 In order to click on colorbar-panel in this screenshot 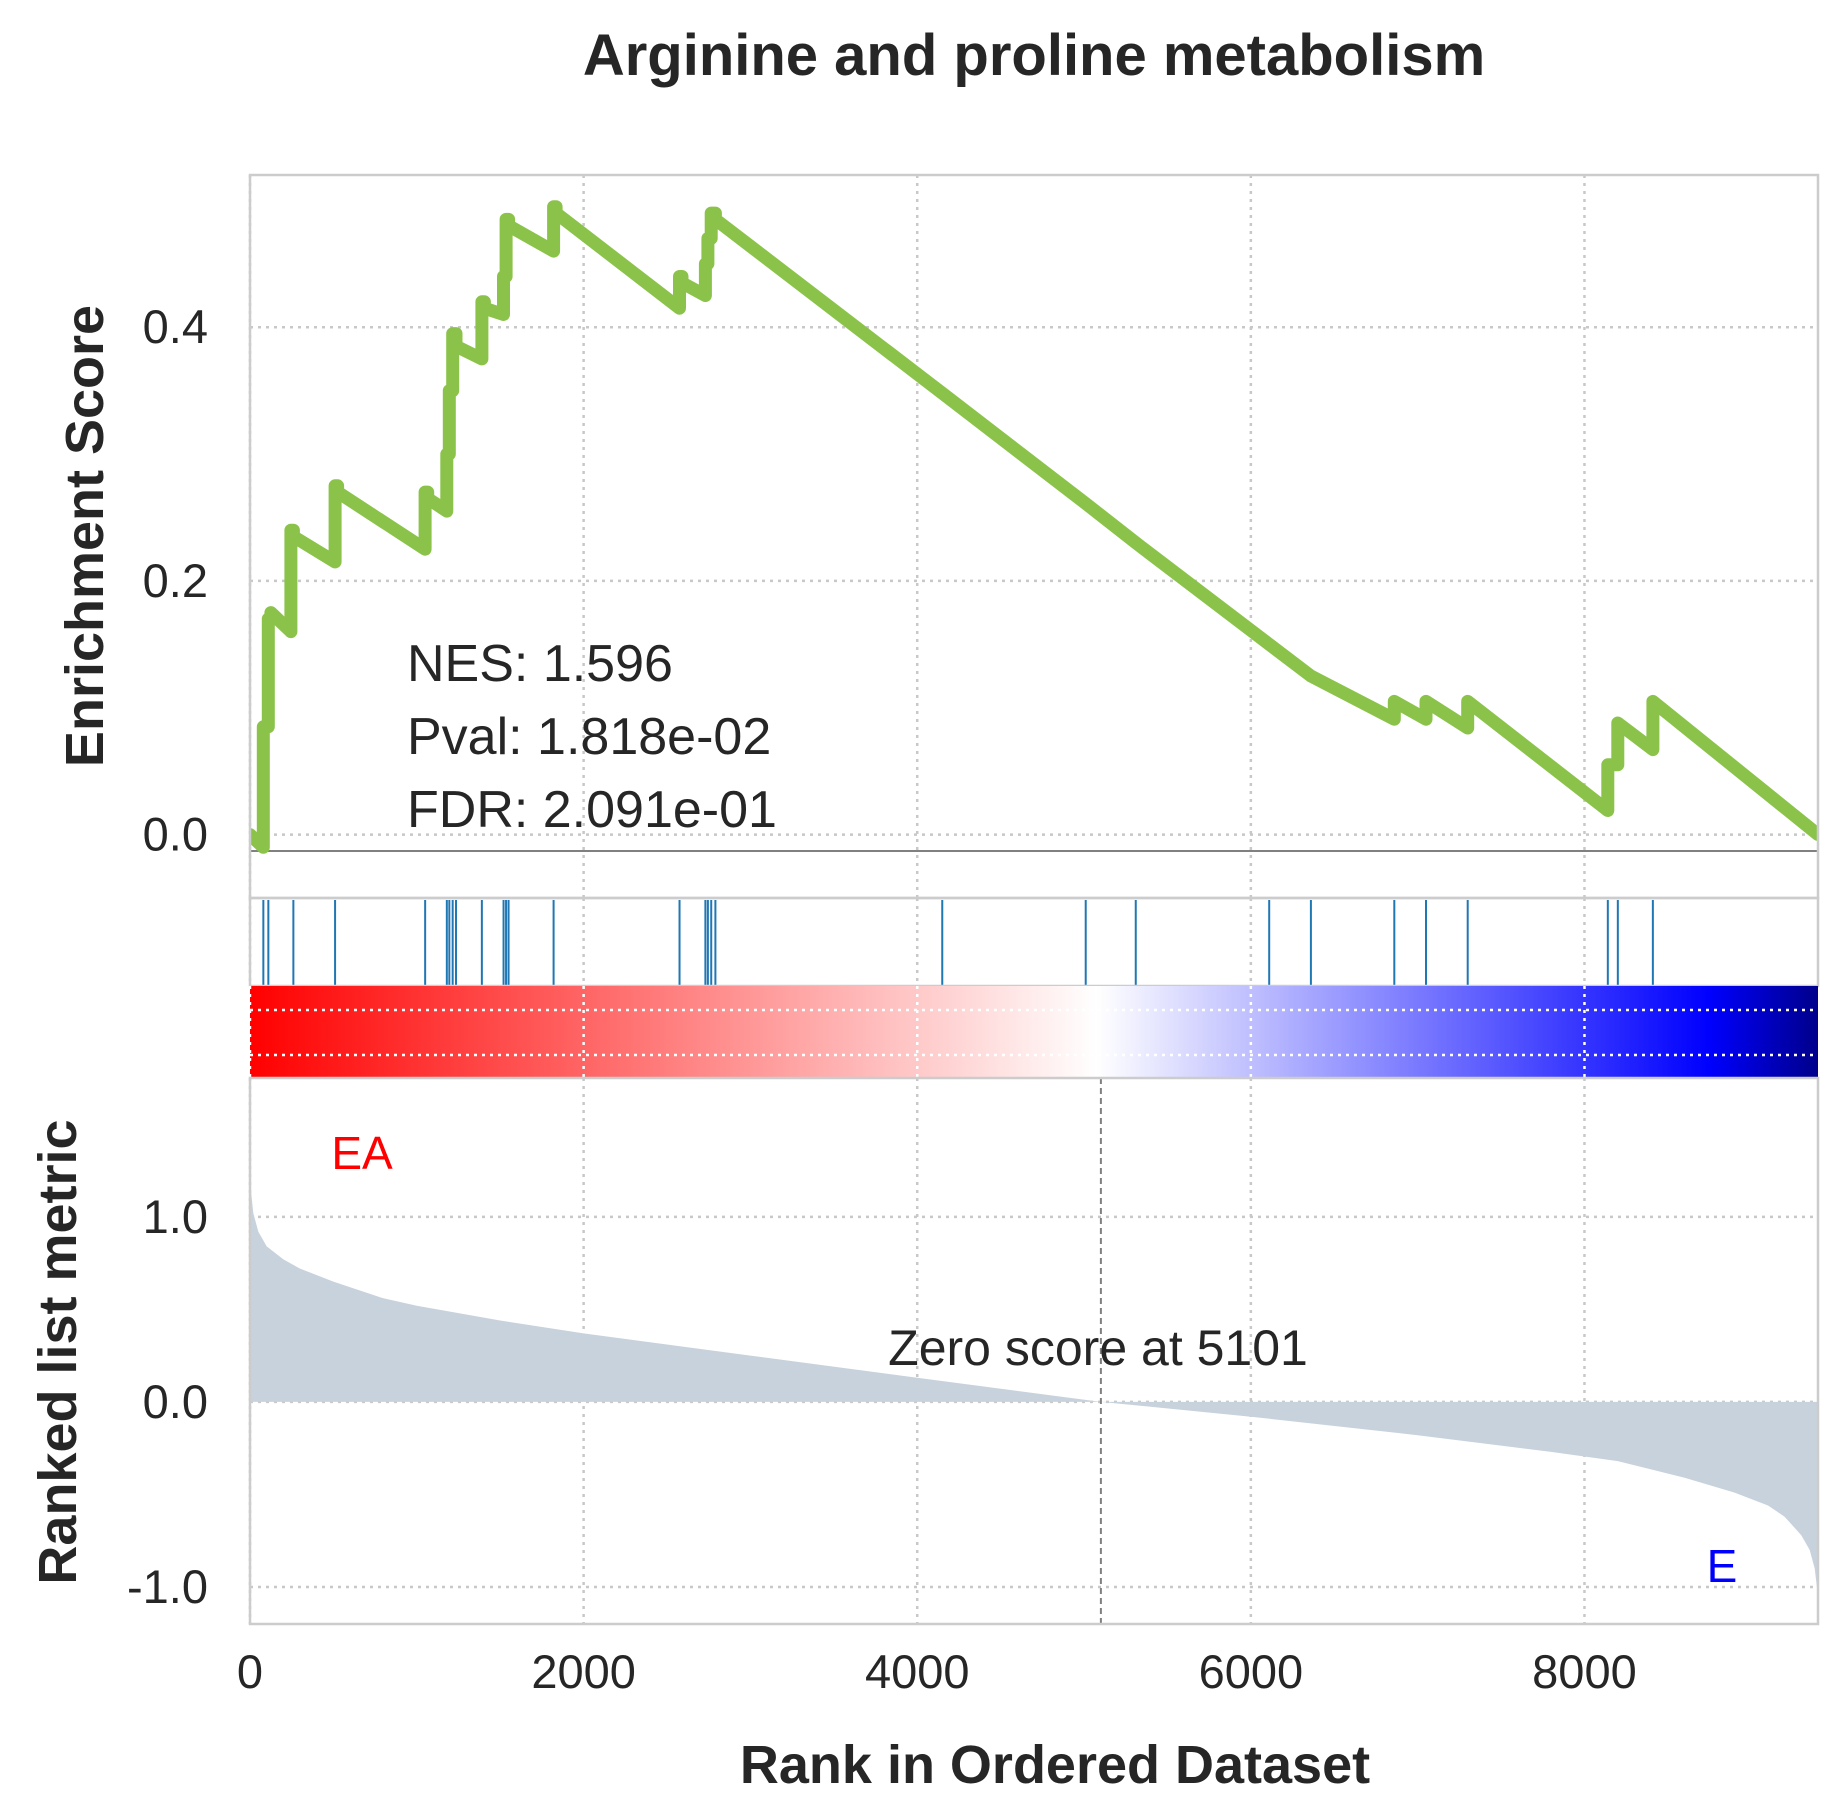, I will do `click(1033, 1032)`.